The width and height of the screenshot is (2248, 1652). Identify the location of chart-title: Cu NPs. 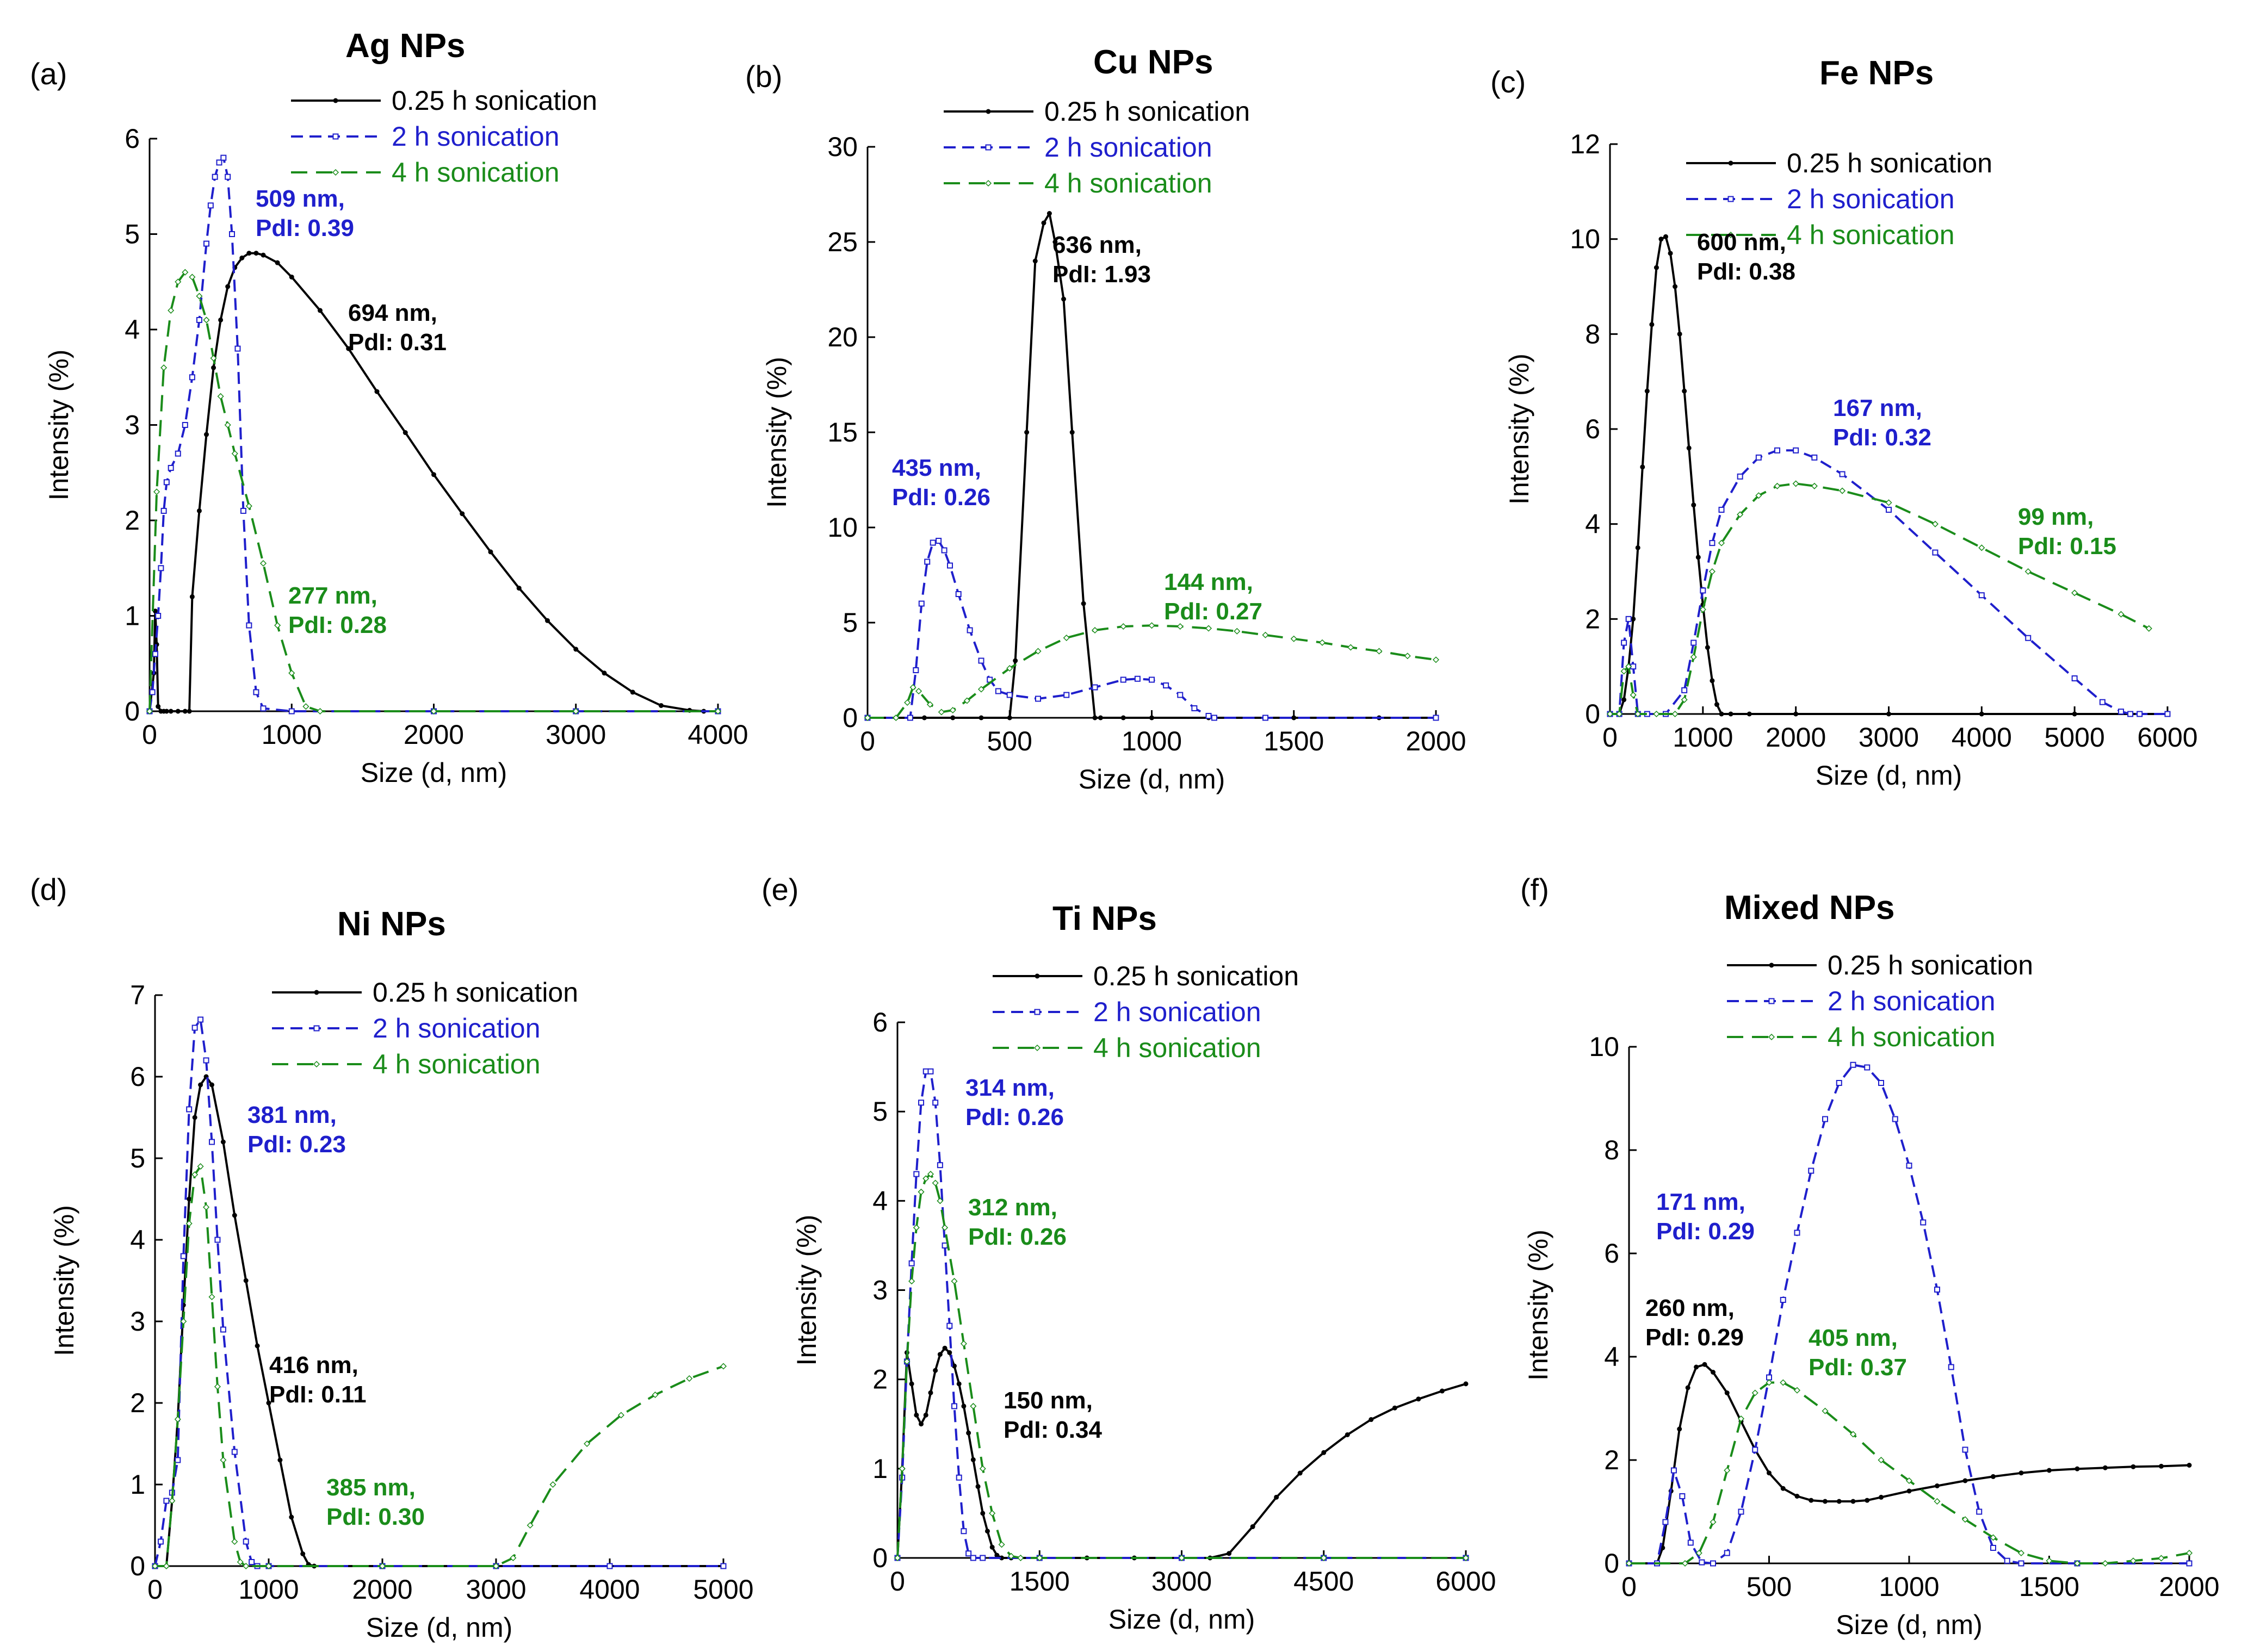
(1153, 62).